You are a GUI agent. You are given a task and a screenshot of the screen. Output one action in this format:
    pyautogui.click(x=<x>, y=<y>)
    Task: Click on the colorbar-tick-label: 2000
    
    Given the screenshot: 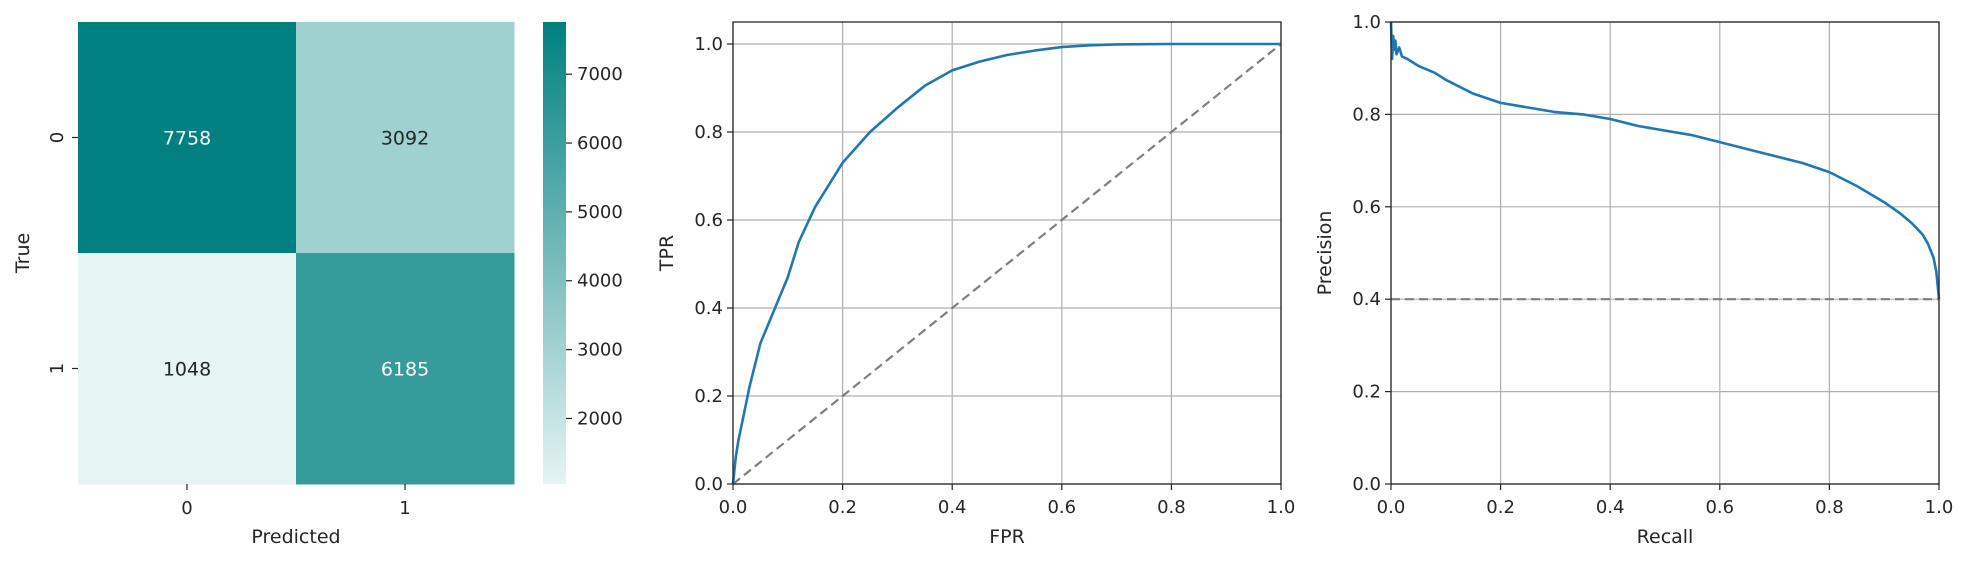 What is the action you would take?
    pyautogui.click(x=600, y=418)
    